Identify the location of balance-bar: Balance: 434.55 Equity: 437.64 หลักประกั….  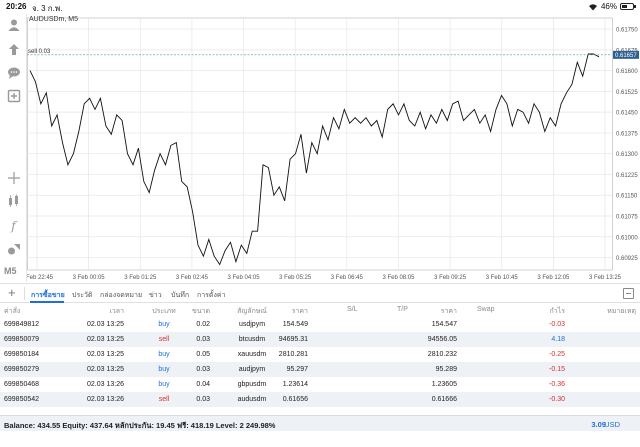
(320, 423).